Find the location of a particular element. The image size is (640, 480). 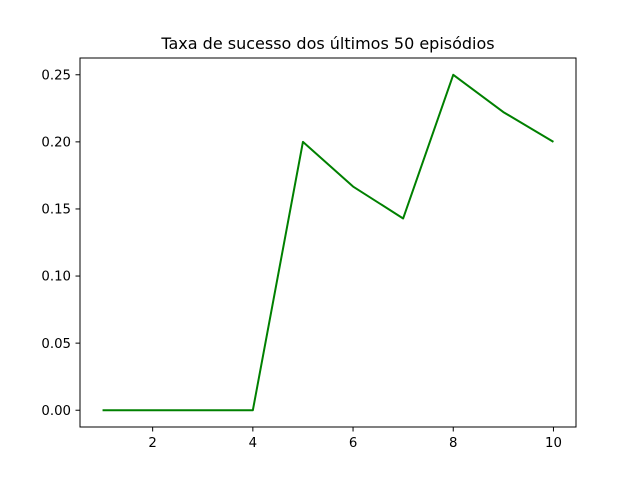

y-tick-label: 0.05 is located at coordinates (56, 344).